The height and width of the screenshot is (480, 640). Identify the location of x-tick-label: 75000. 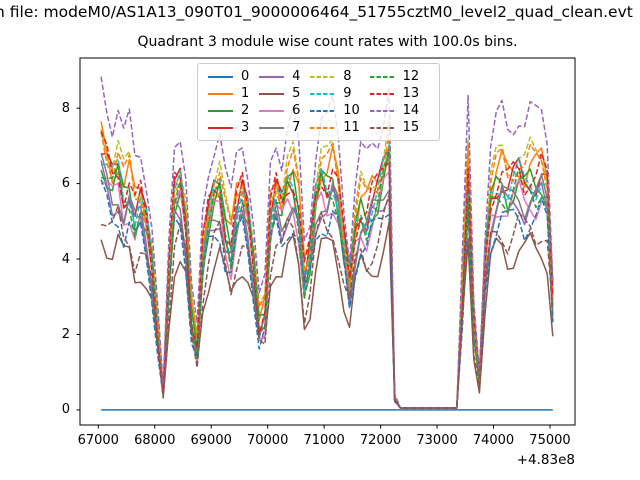
(550, 440).